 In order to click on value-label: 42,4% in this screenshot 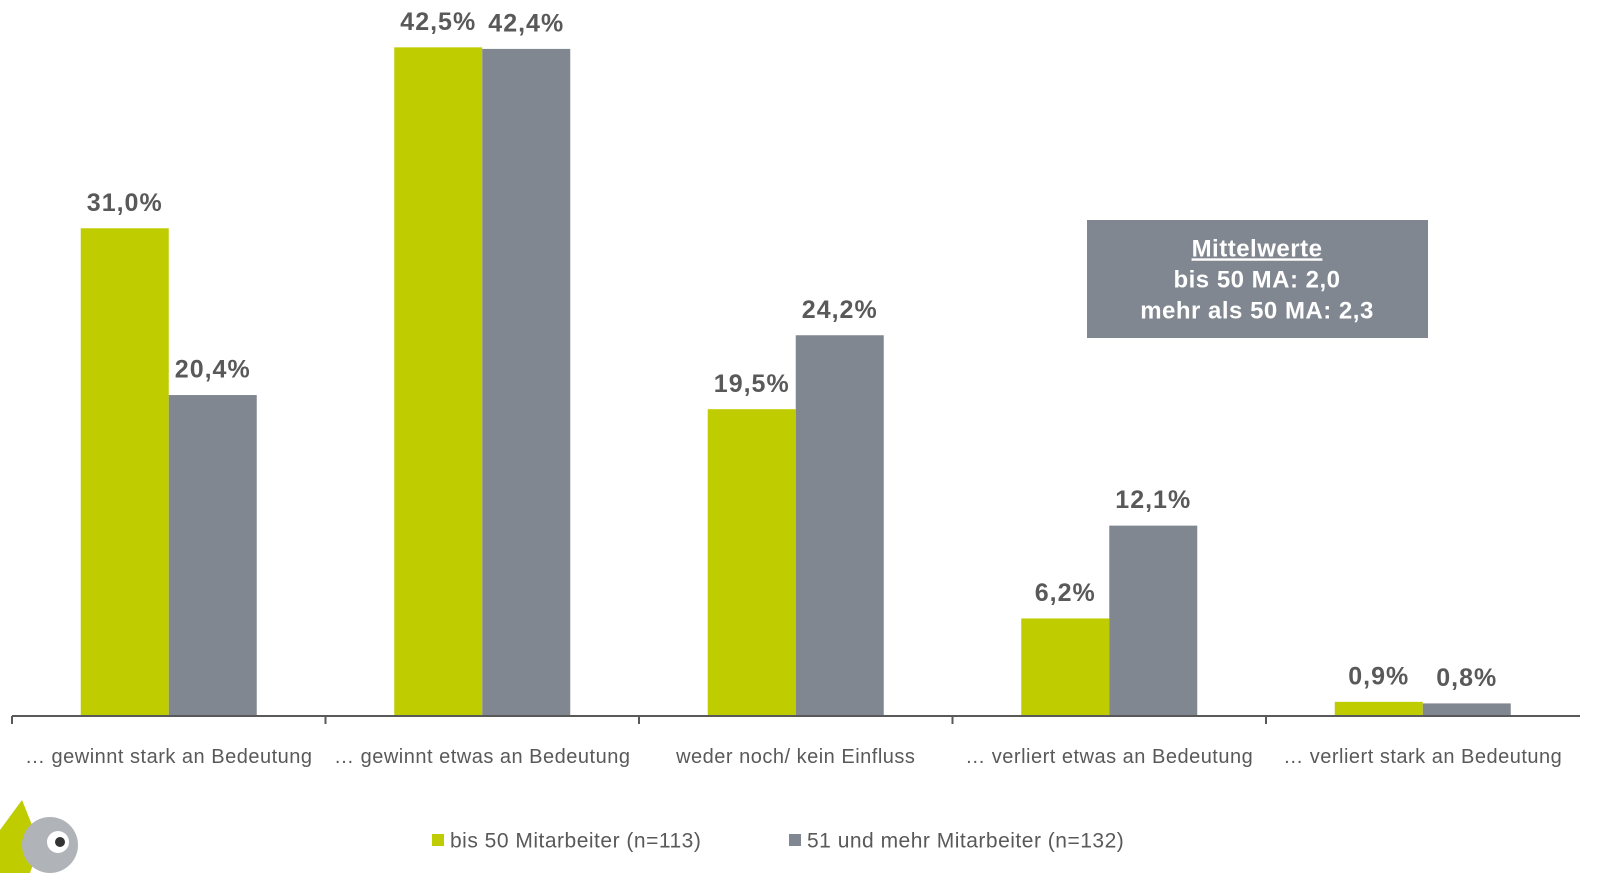, I will do `click(526, 24)`.